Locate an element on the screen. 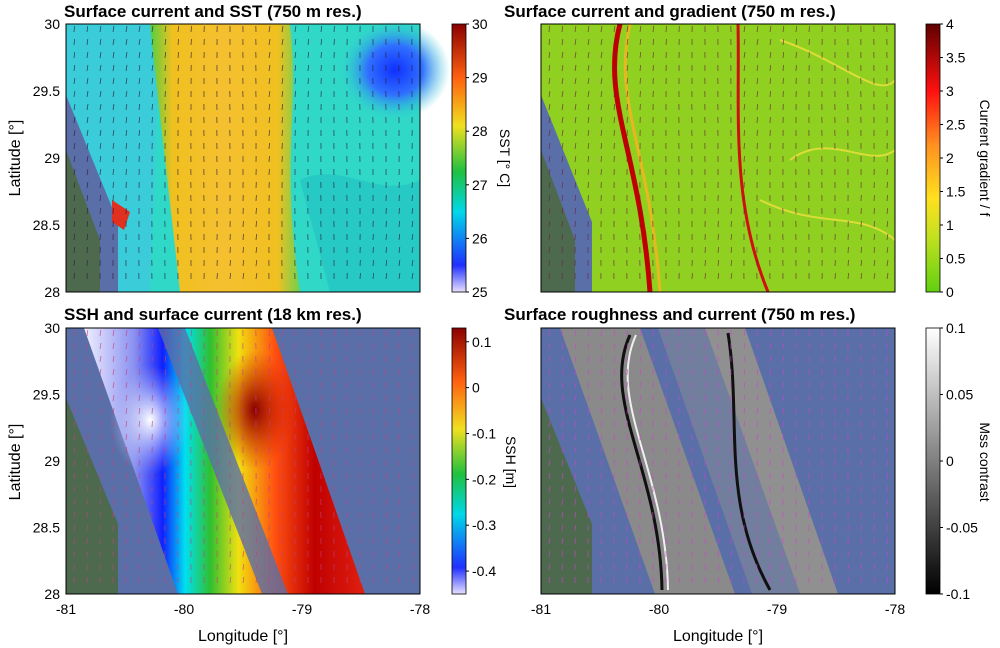  roughness-swath-mid is located at coordinates (729, 461).